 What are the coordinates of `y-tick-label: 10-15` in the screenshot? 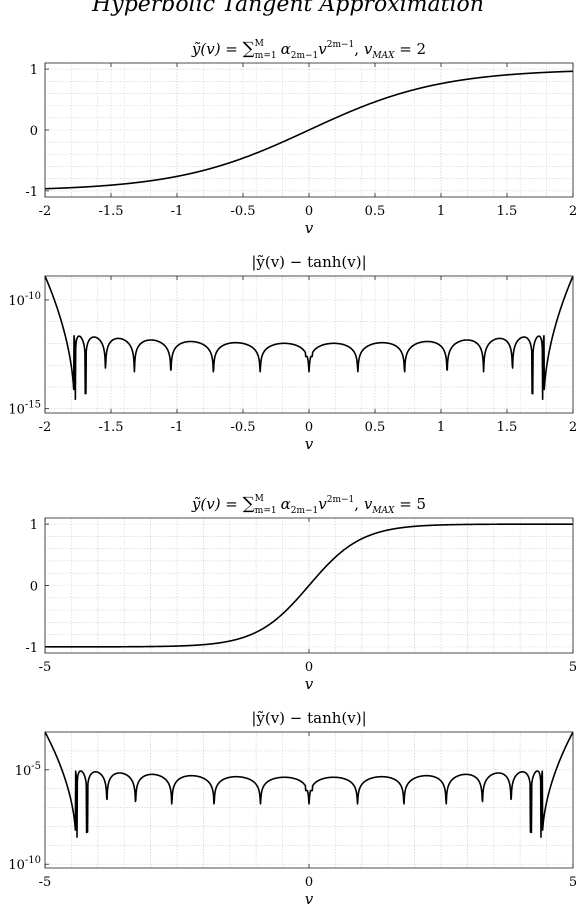 It's located at (24, 409).